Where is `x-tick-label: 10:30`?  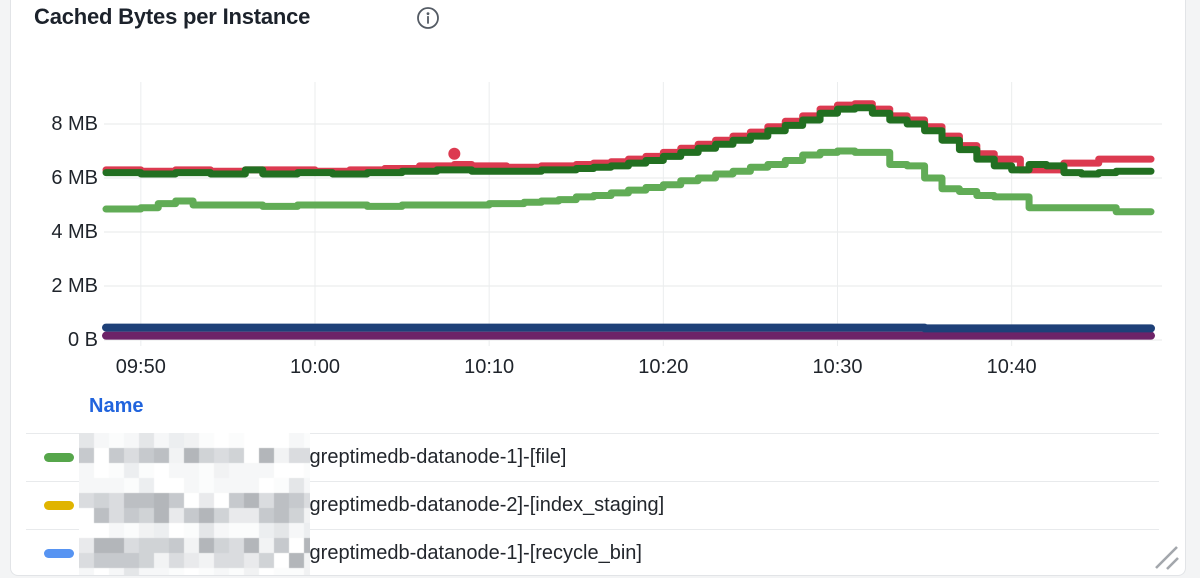 x-tick-label: 10:30 is located at coordinates (837, 367).